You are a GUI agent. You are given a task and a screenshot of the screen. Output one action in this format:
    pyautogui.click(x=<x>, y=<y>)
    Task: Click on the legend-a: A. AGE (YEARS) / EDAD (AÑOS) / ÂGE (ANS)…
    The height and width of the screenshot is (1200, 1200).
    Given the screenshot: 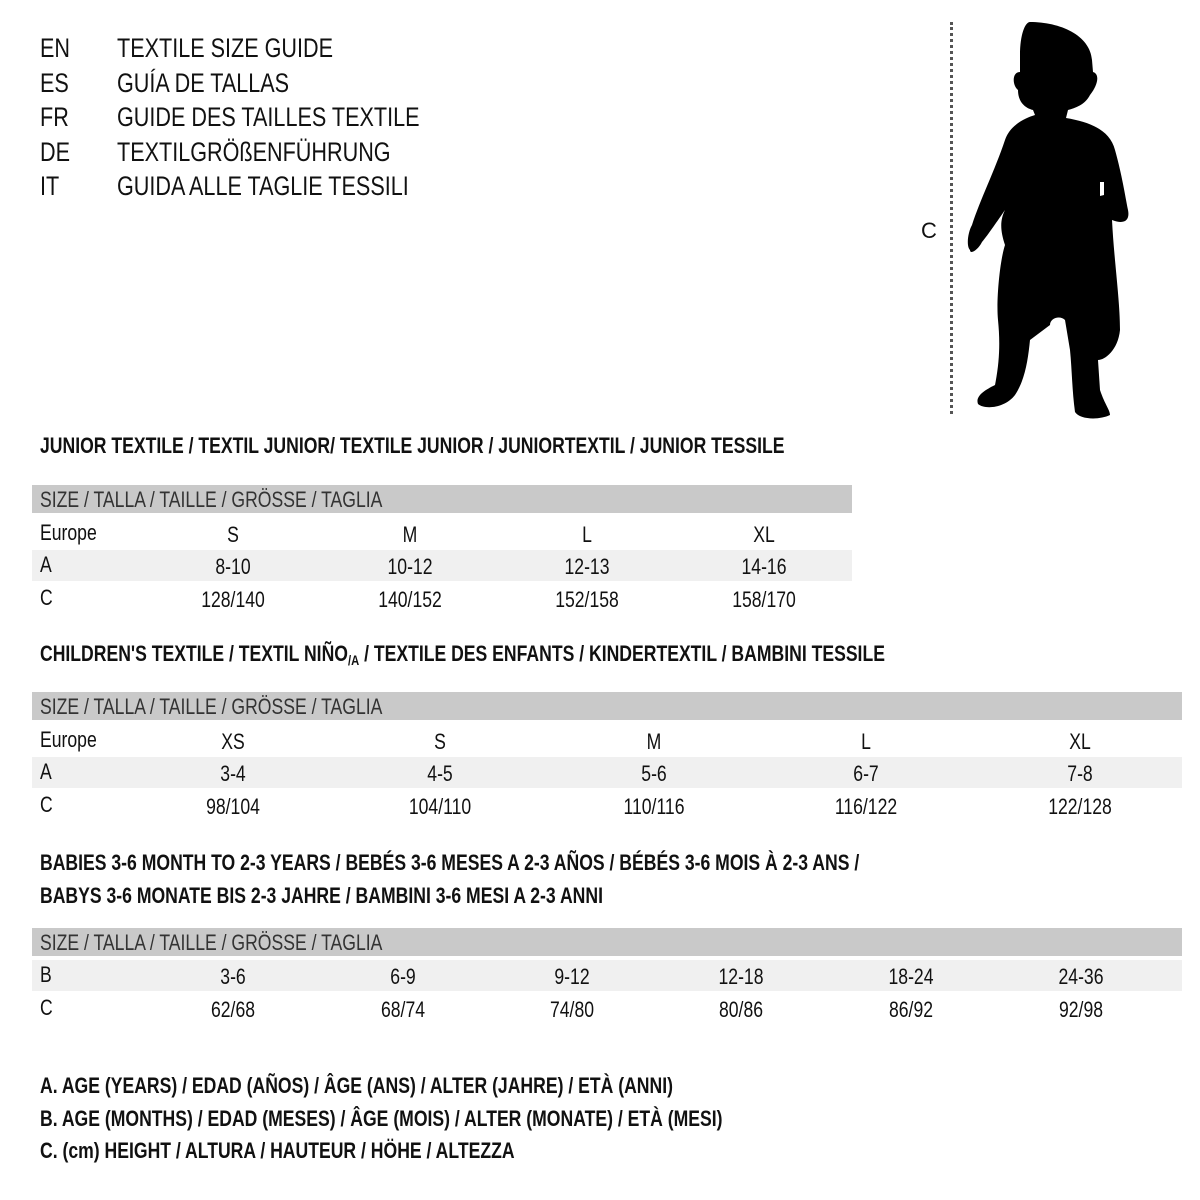 What is the action you would take?
    pyautogui.click(x=356, y=1085)
    